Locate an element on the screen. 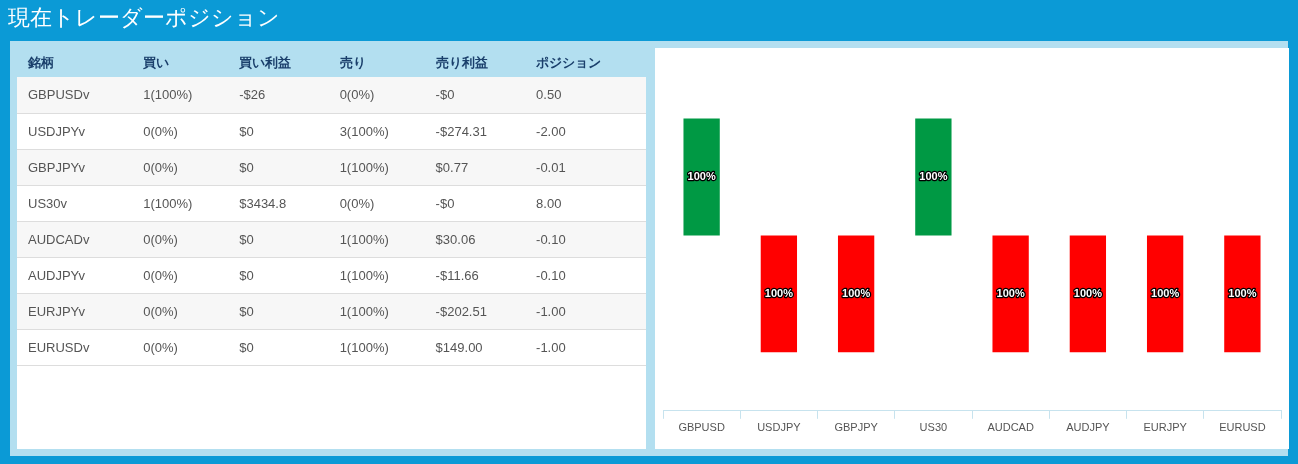 Image resolution: width=1298 pixels, height=464 pixels. text: -0.01 is located at coordinates (551, 167).